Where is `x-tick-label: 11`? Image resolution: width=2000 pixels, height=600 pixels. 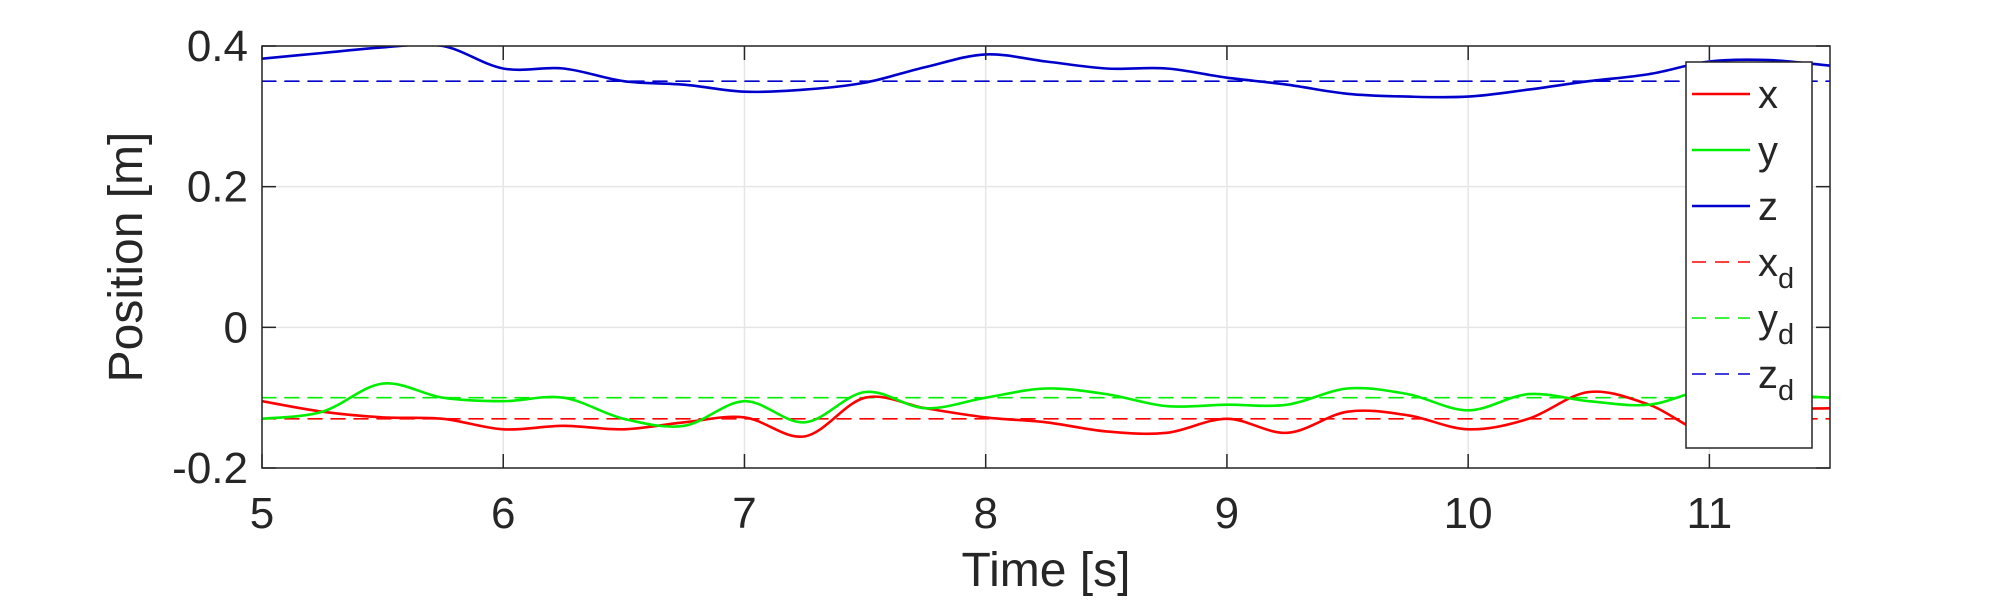 x-tick-label: 11 is located at coordinates (1710, 513).